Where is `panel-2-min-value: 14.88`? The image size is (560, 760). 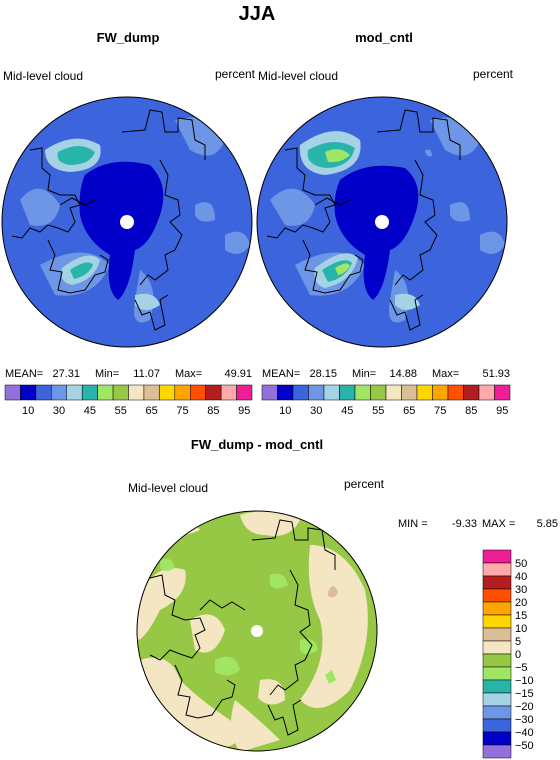 panel-2-min-value: 14.88 is located at coordinates (403, 374).